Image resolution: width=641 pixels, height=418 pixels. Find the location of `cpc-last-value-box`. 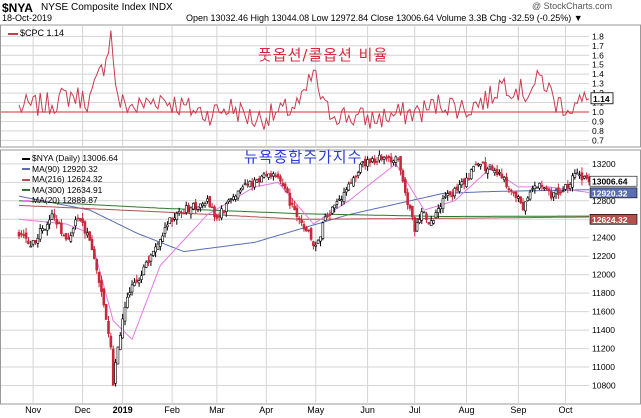

cpc-last-value-box is located at coordinates (602, 98).